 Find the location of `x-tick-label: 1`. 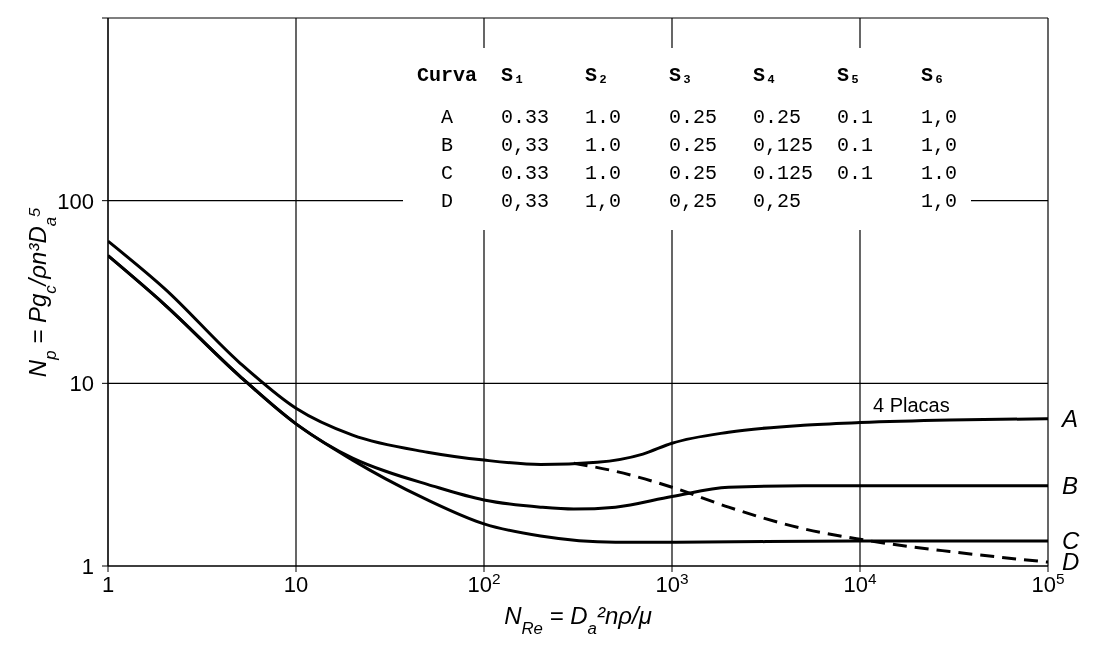

x-tick-label: 1 is located at coordinates (108, 584).